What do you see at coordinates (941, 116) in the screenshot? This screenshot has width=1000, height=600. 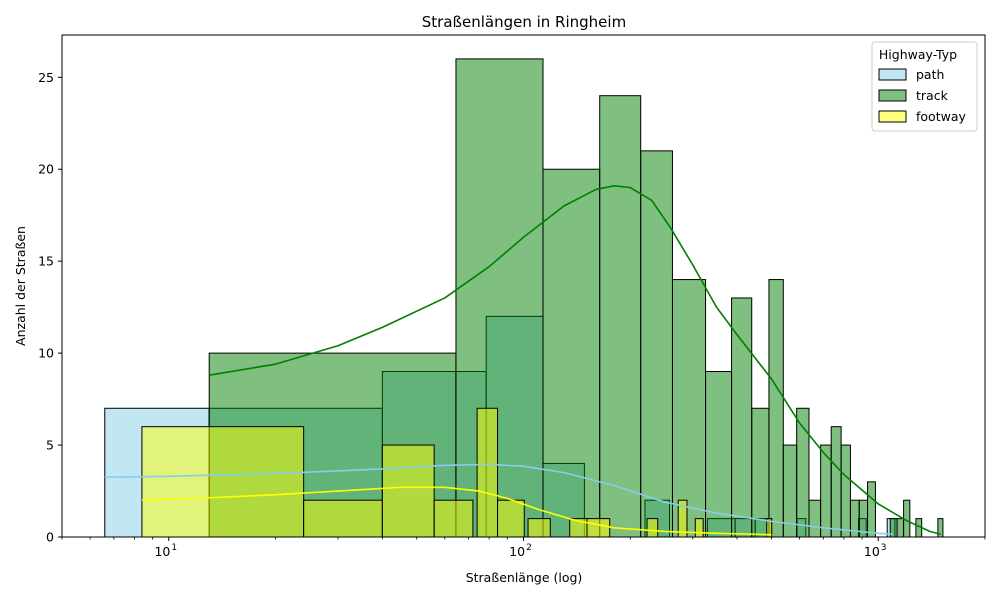 I see `legend-label-footway: footway` at bounding box center [941, 116].